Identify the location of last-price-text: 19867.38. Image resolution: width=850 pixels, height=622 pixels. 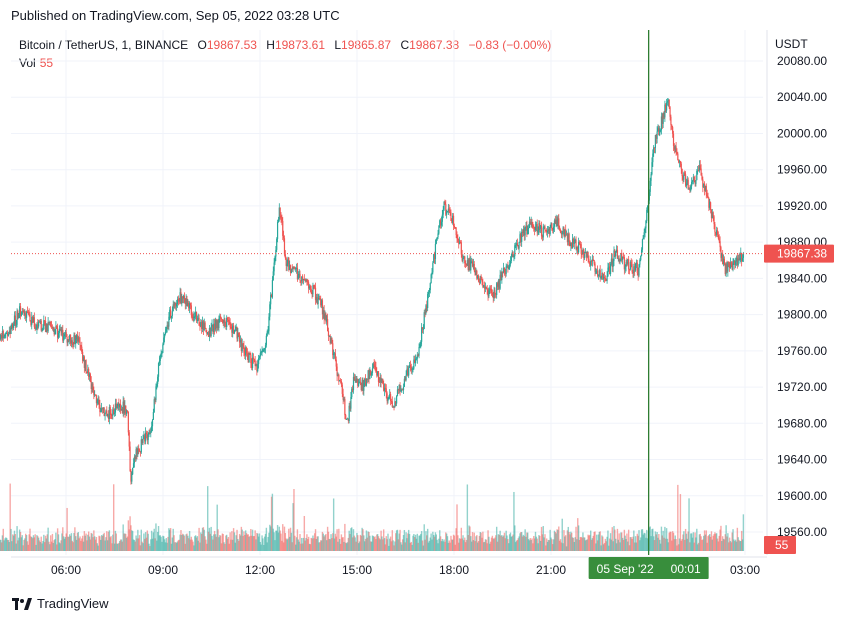
(802, 254).